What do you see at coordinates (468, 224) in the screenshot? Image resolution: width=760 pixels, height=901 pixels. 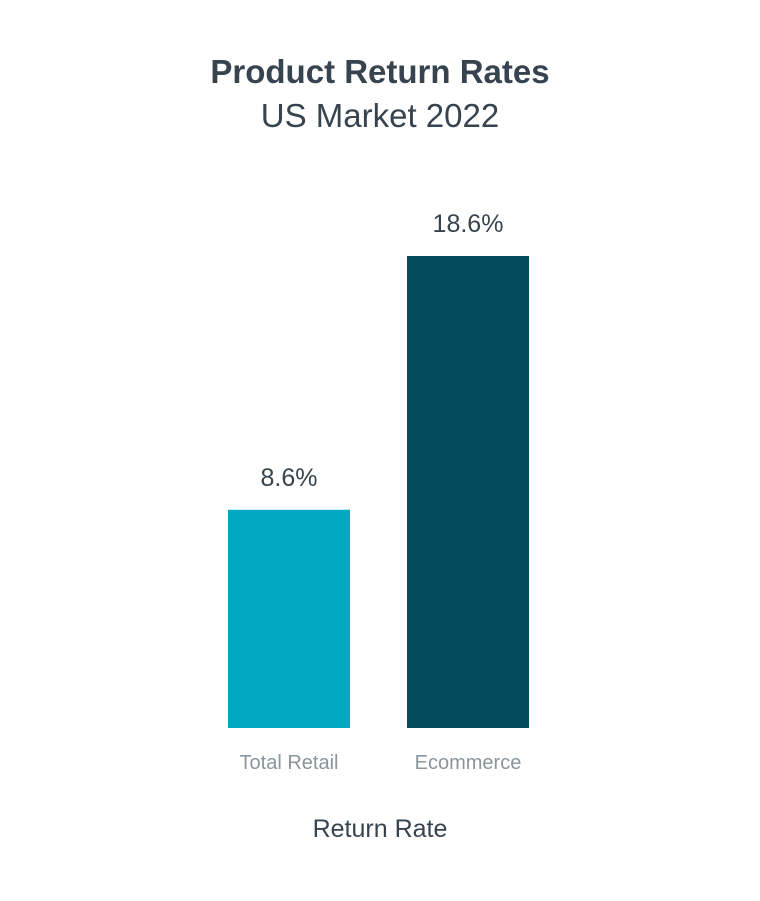 I see `data-label-ecommerce: 18.6%` at bounding box center [468, 224].